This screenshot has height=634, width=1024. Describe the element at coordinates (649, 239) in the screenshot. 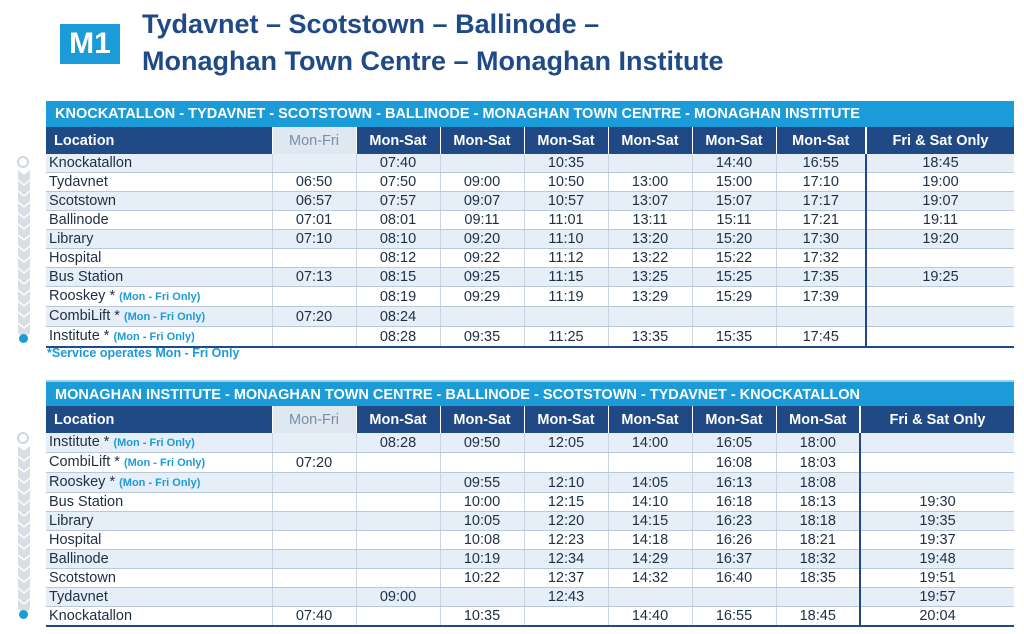

I see `departure-time: 13:20` at that location.